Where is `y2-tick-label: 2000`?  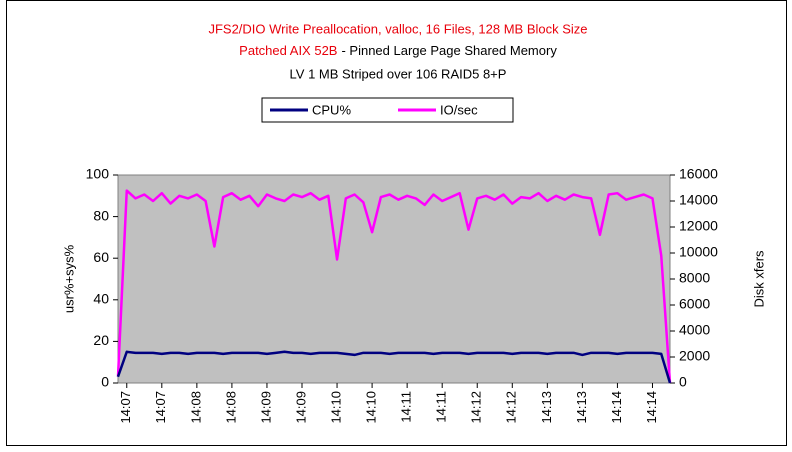
y2-tick-label: 2000 is located at coordinates (694, 356).